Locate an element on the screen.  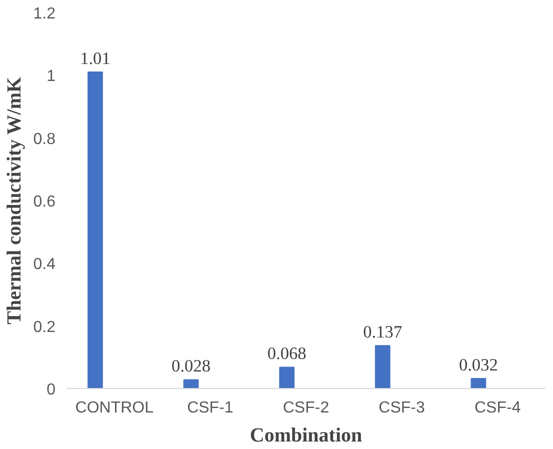
y-tick-label: 0.8 is located at coordinates (44, 139).